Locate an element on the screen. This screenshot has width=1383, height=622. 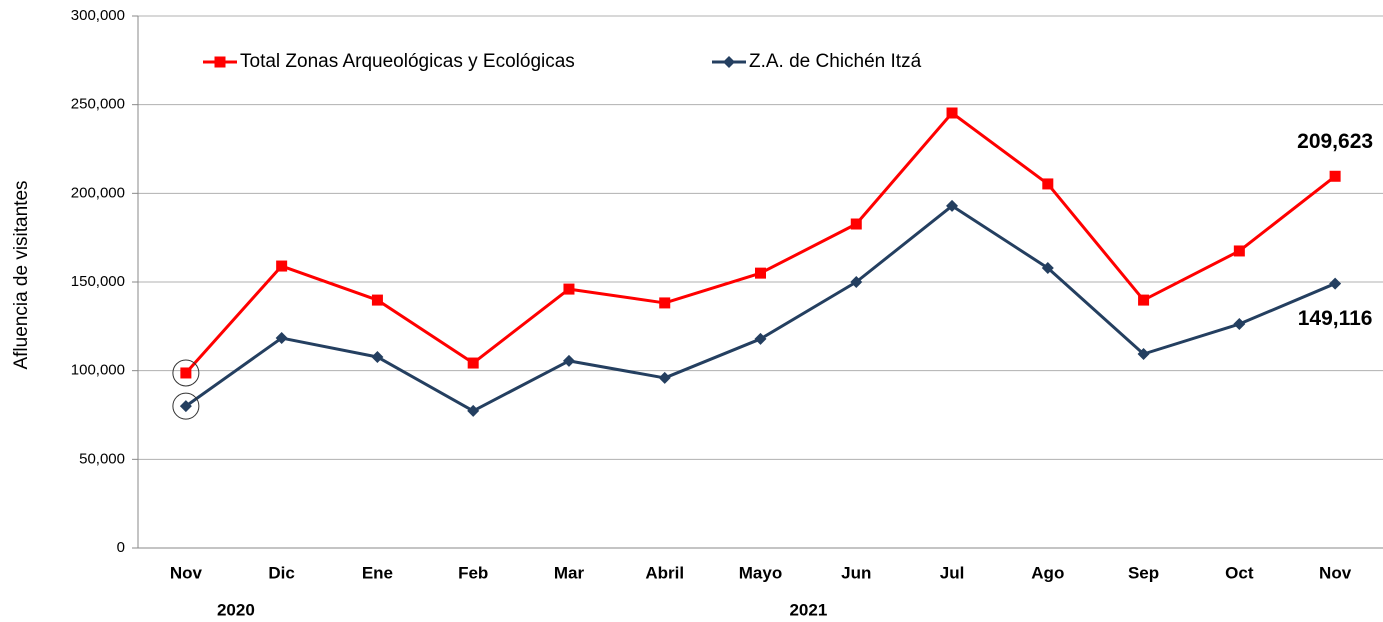
y-axis-label: Afluencia de visitantes is located at coordinates (21, 274).